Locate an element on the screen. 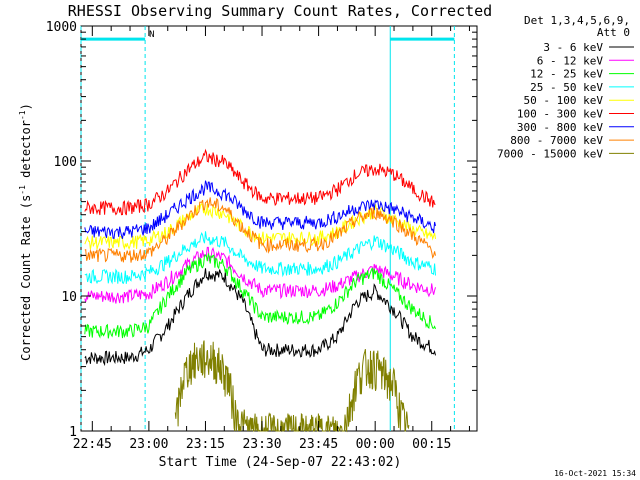  x-tick-label: 23:45 is located at coordinates (318, 444).